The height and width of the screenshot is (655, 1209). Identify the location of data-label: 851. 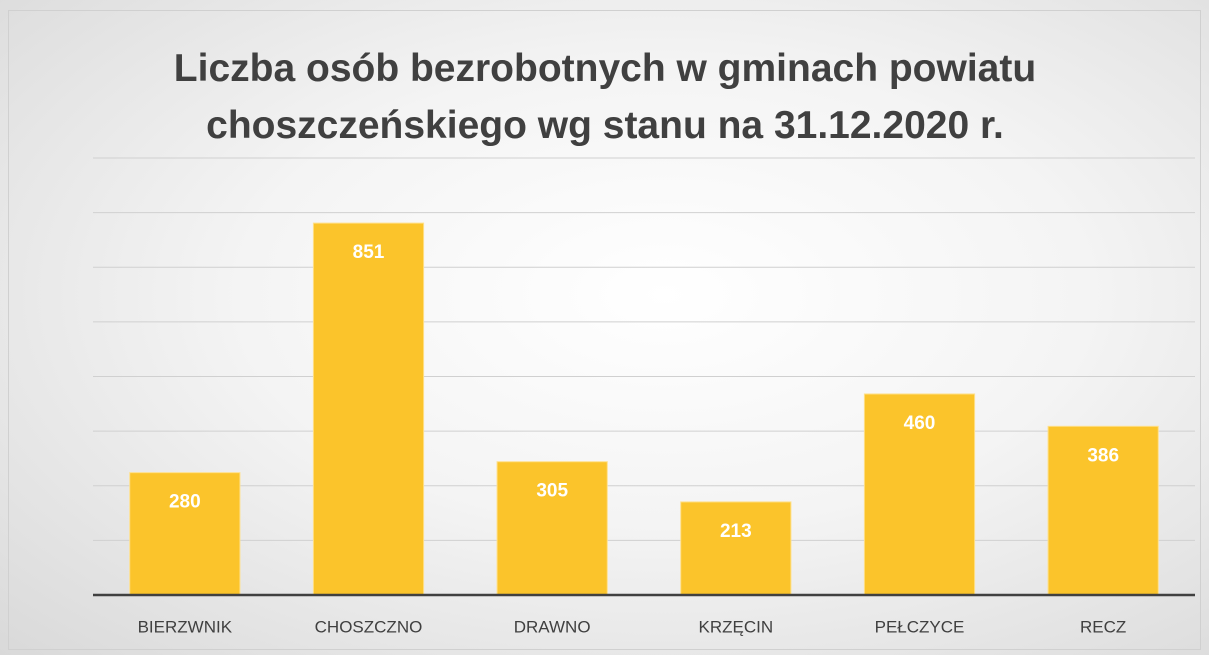
(369, 252).